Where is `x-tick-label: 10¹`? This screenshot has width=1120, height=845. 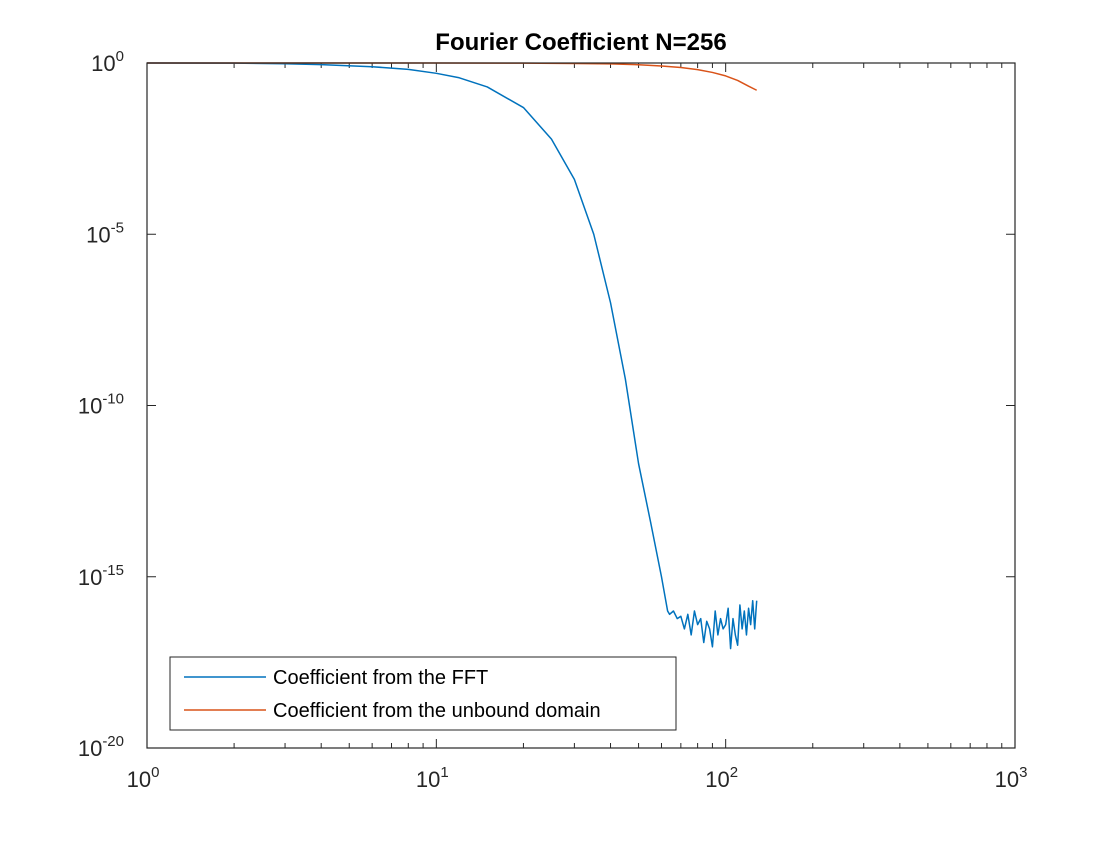 x-tick-label: 10¹ is located at coordinates (432, 778).